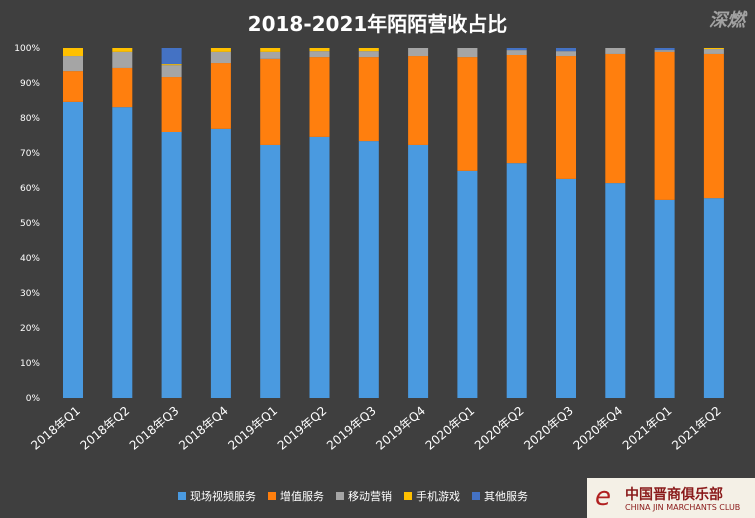 The height and width of the screenshot is (518, 755). I want to click on legend-item: 手机游戏, so click(432, 496).